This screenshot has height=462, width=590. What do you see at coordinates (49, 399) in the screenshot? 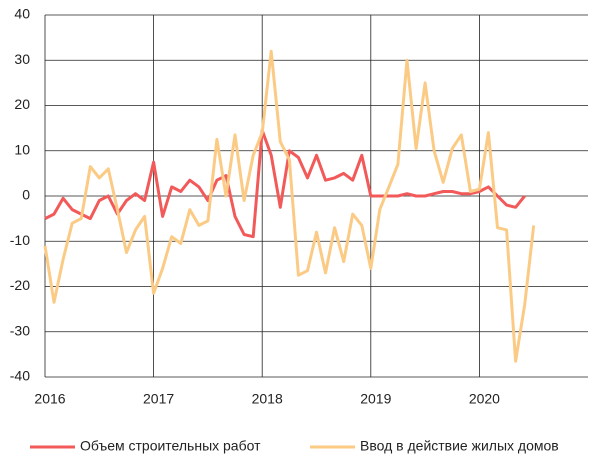
I see `x-tick-label: 2016` at bounding box center [49, 399].